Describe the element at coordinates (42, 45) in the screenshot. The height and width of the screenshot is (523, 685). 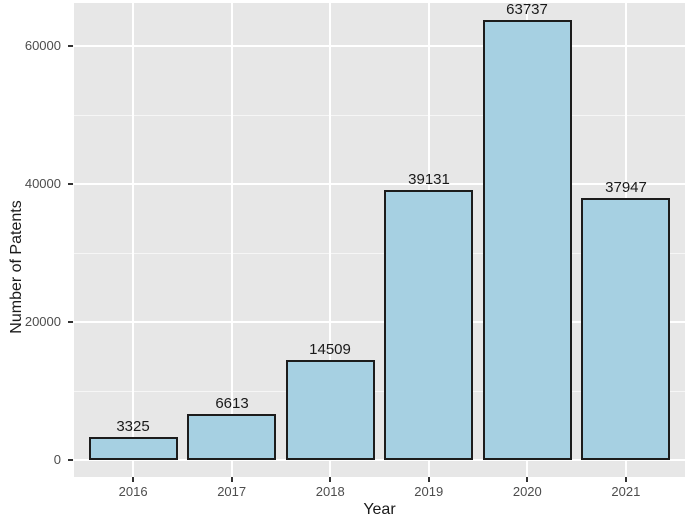
I see `y-tick-label: 60000` at that location.